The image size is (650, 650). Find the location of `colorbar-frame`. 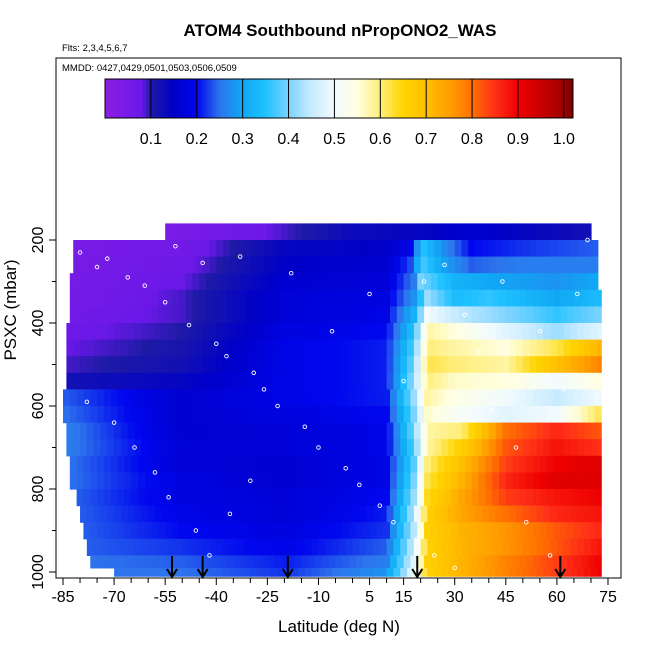

colorbar-frame is located at coordinates (339, 98).